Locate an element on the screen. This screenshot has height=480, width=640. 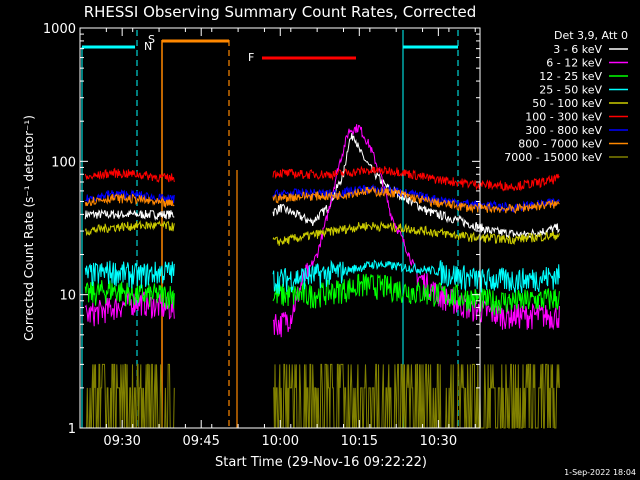
legend-entry: 7000 - 15000 keV is located at coordinates (553, 157).